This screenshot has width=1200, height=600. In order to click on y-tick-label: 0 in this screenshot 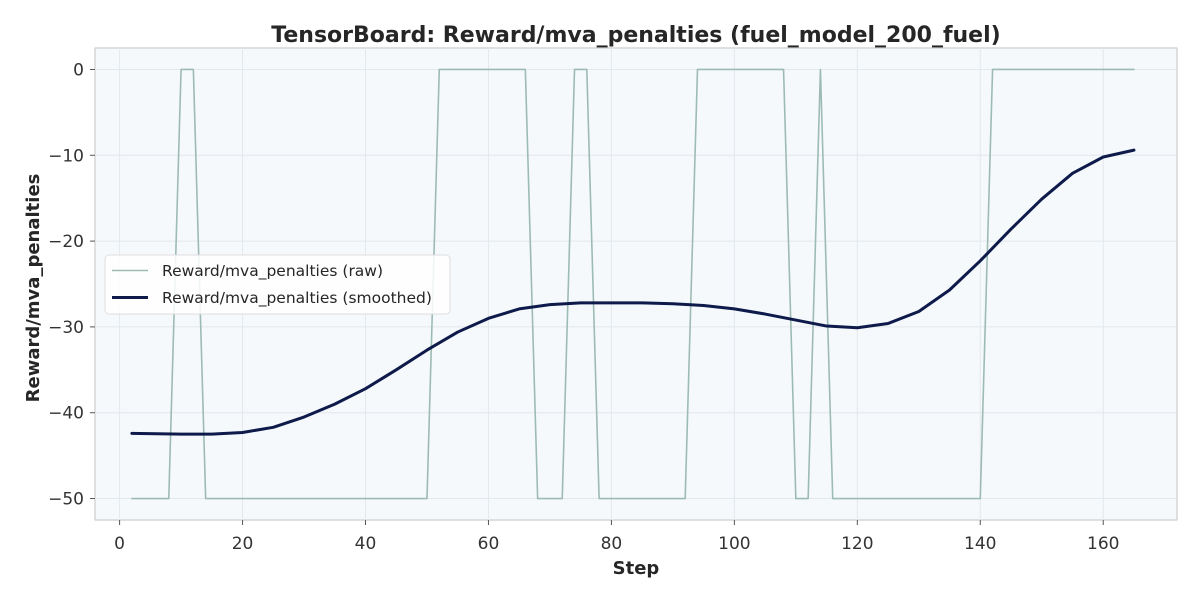, I will do `click(78, 70)`.